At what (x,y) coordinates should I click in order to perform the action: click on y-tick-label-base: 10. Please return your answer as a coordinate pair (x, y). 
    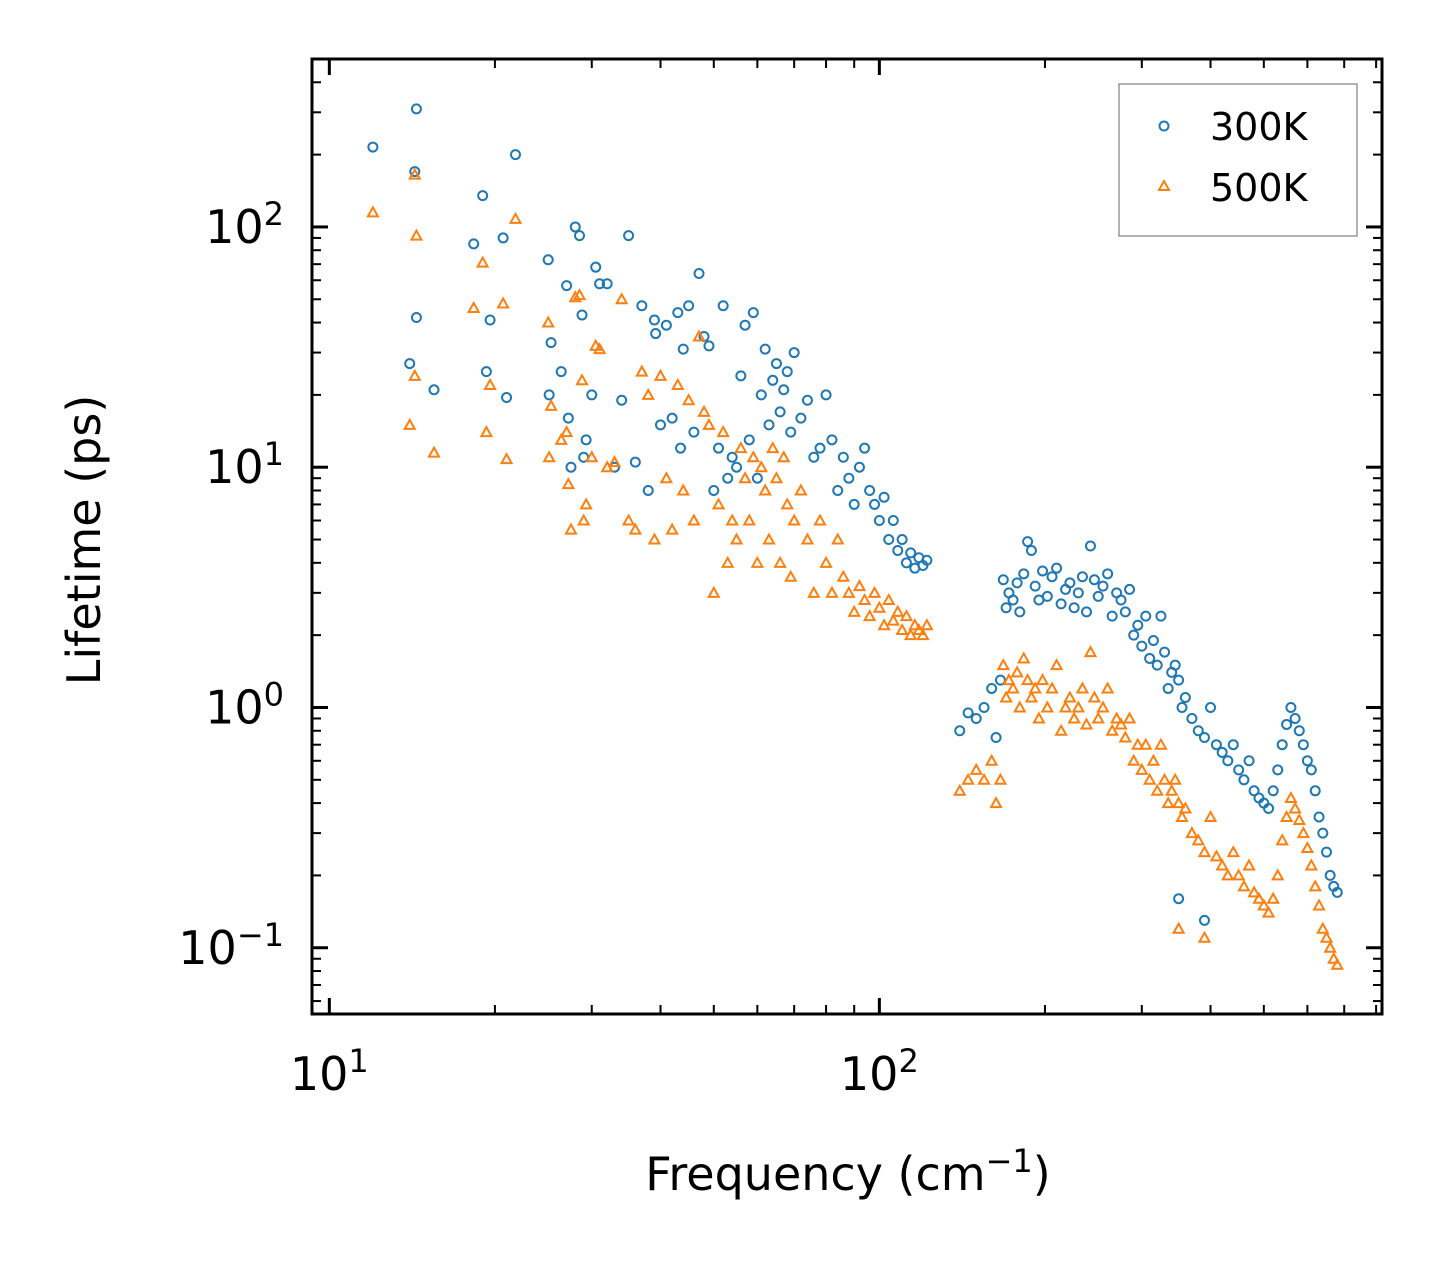
    Looking at the image, I should click on (234, 467).